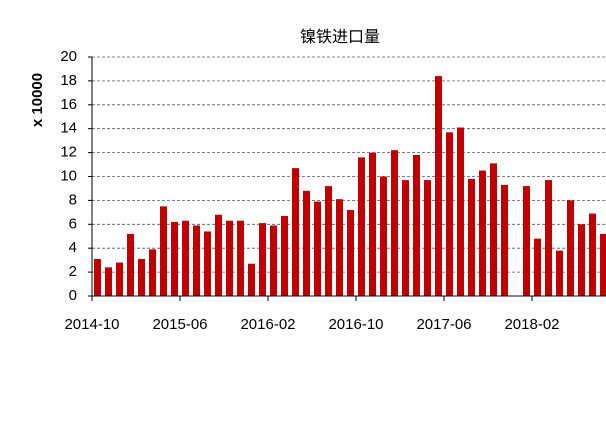 This screenshot has height=435, width=606. What do you see at coordinates (68, 80) in the screenshot?
I see `y-tick-label: 18` at bounding box center [68, 80].